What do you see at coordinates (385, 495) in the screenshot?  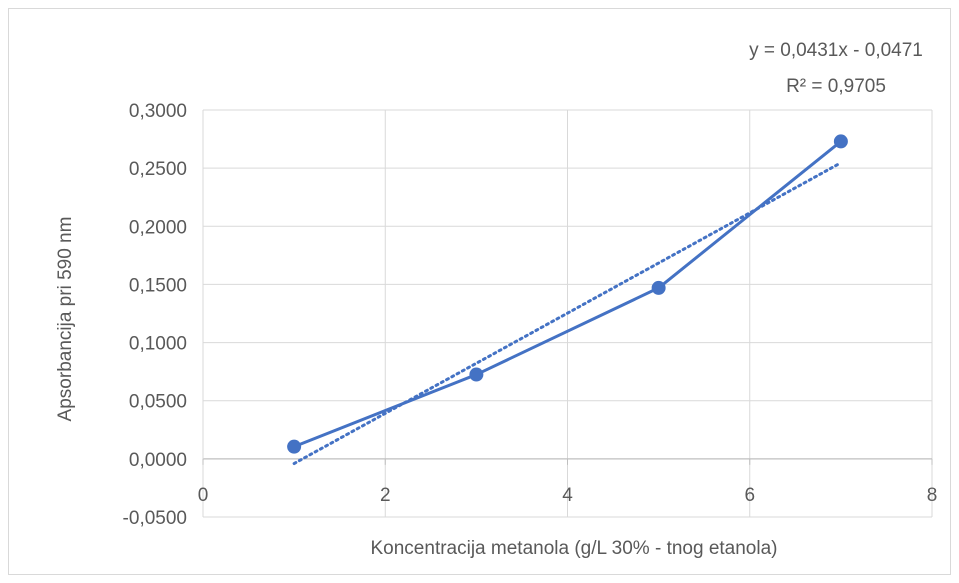 I see `x-tick-label: 2` at bounding box center [385, 495].